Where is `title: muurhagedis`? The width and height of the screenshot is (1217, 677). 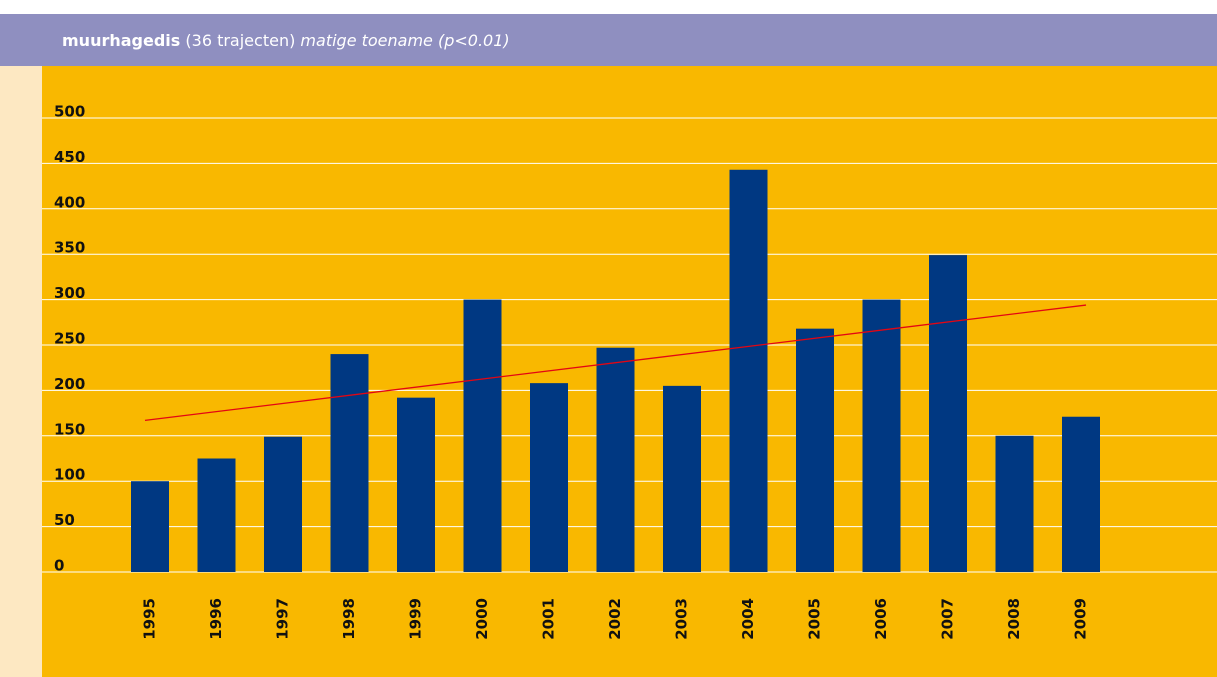 title: muurhagedis is located at coordinates (121, 40).